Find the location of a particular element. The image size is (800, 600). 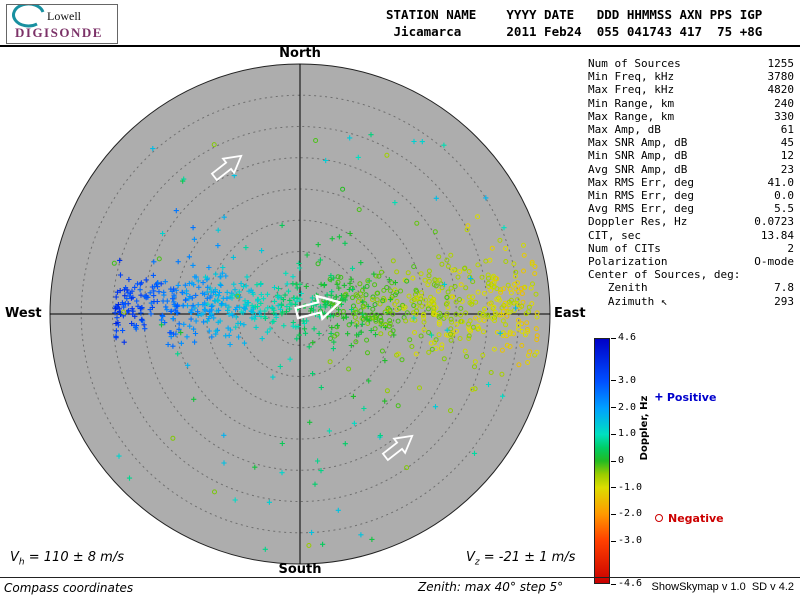

doppler-colorbar is located at coordinates (602, 461).